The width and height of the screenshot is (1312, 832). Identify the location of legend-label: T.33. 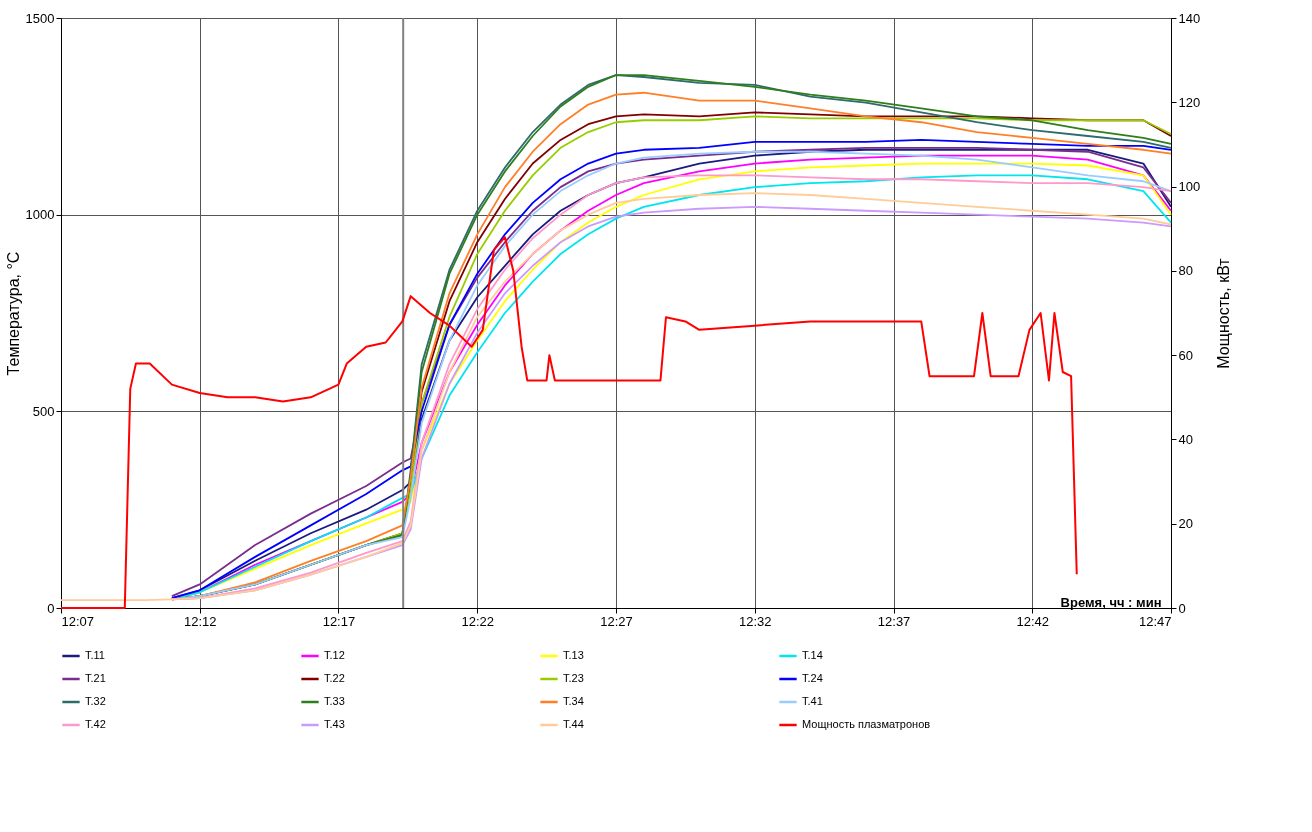
(334, 701).